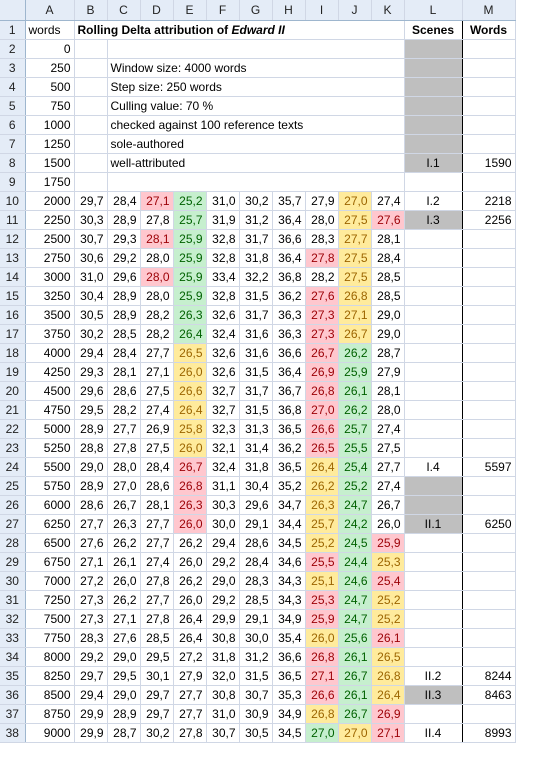 Image resolution: width=536 pixels, height=781 pixels. I want to click on row-header: 10, so click(13, 201).